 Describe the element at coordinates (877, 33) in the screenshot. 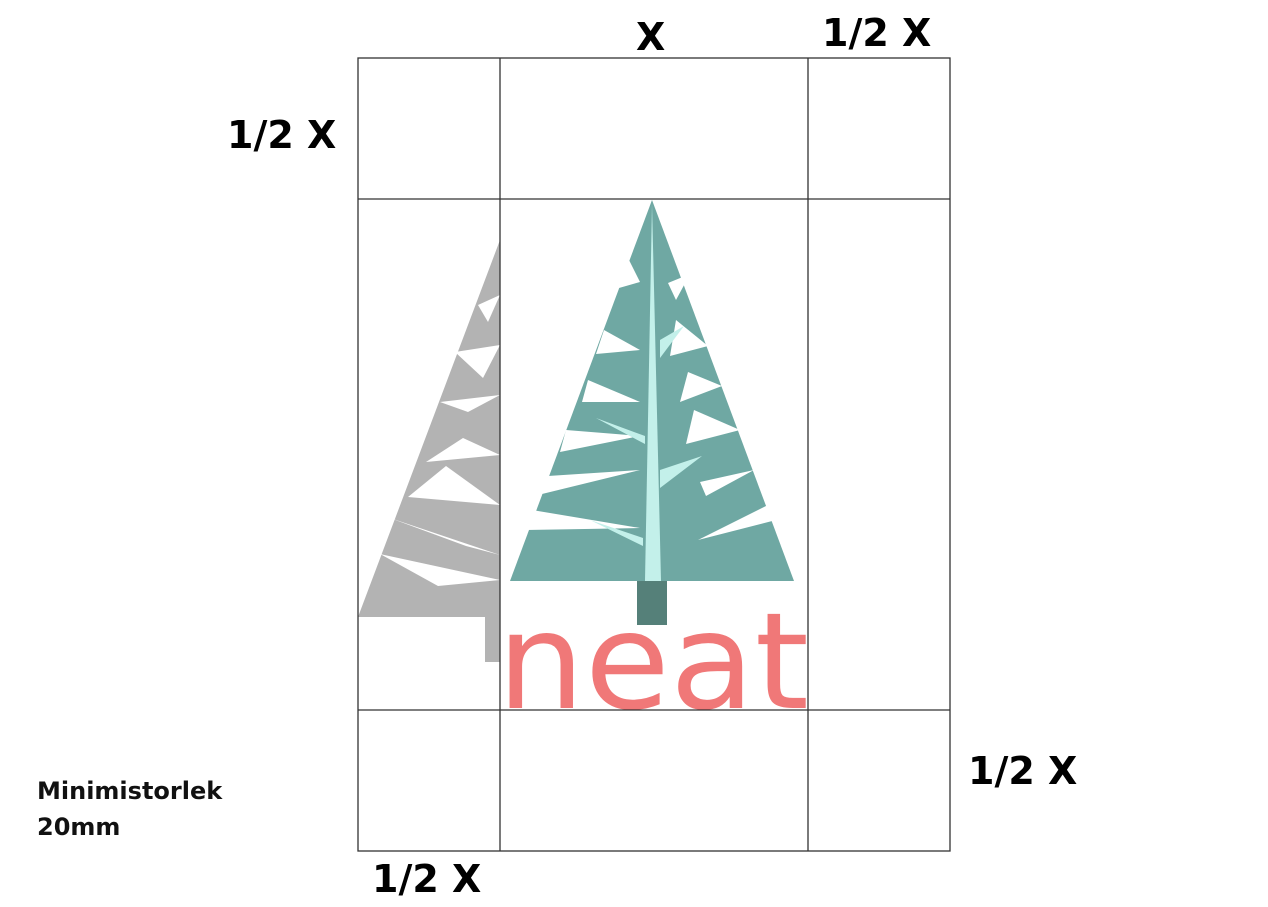

I see `dimension-label-top-right: 1/2 X` at that location.